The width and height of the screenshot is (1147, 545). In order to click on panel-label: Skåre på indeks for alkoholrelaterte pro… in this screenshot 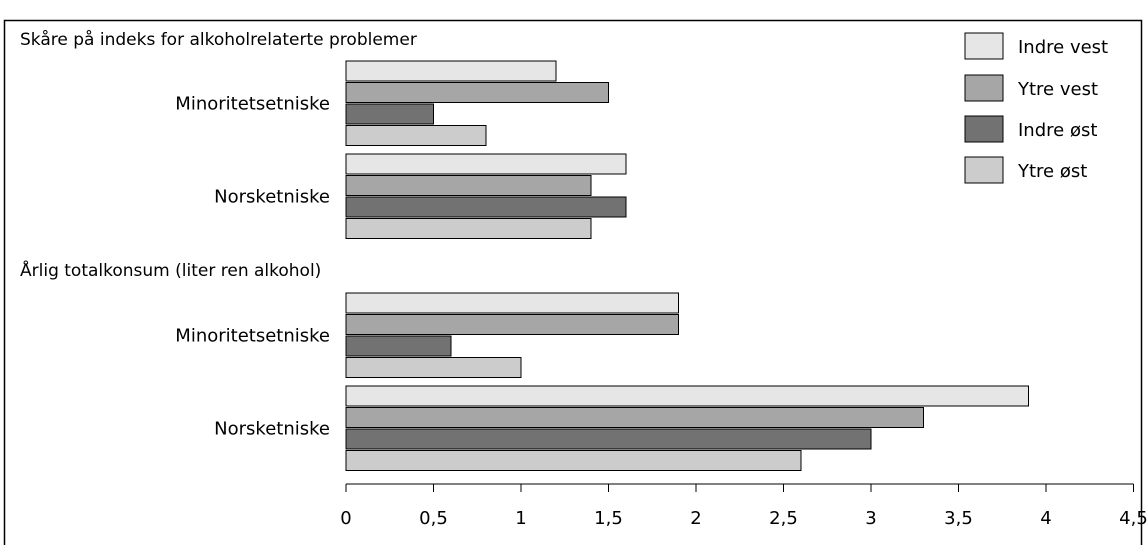, I will do `click(218, 39)`.